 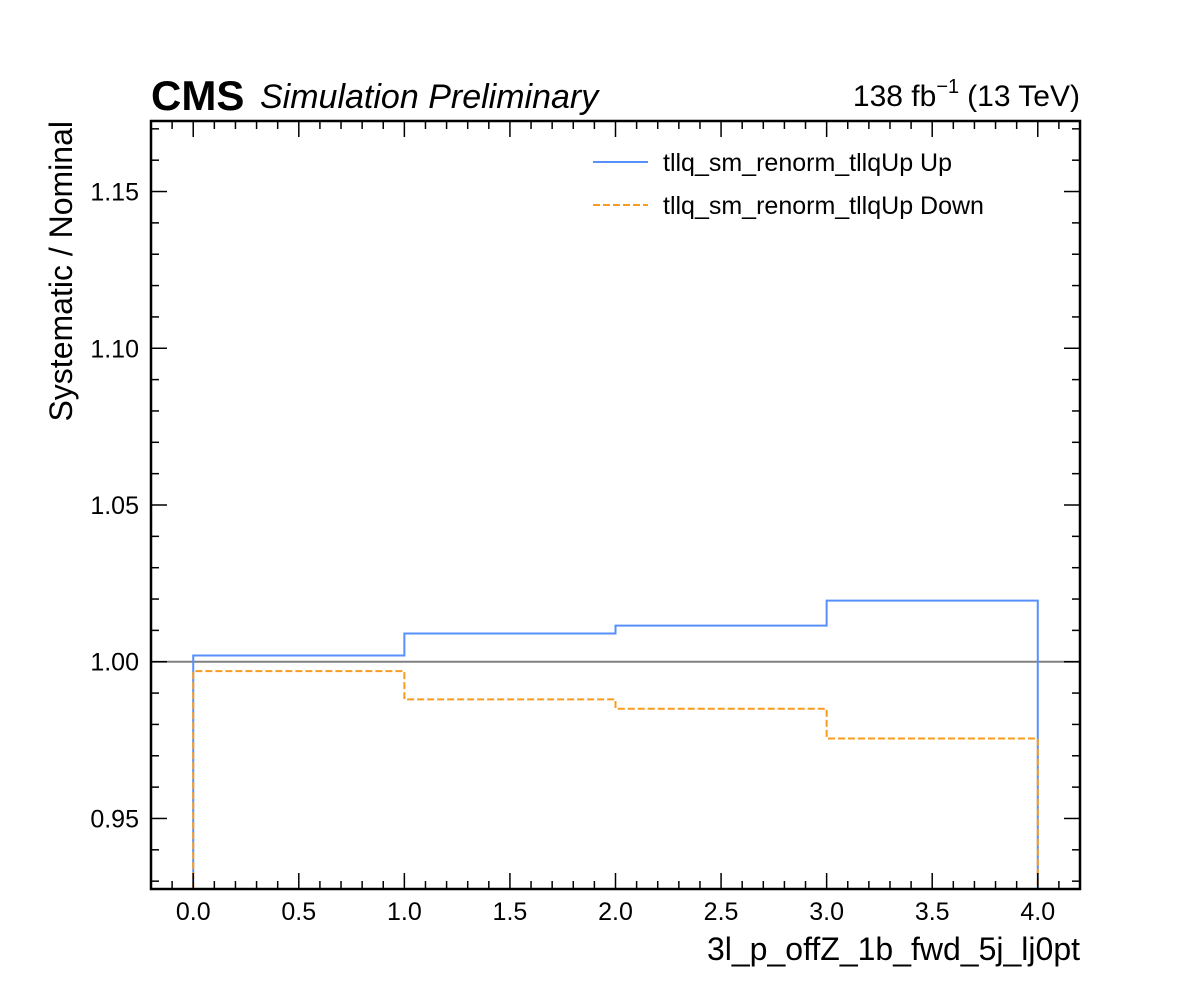 What do you see at coordinates (1037, 912) in the screenshot?
I see `x-tick-label: 4.0` at bounding box center [1037, 912].